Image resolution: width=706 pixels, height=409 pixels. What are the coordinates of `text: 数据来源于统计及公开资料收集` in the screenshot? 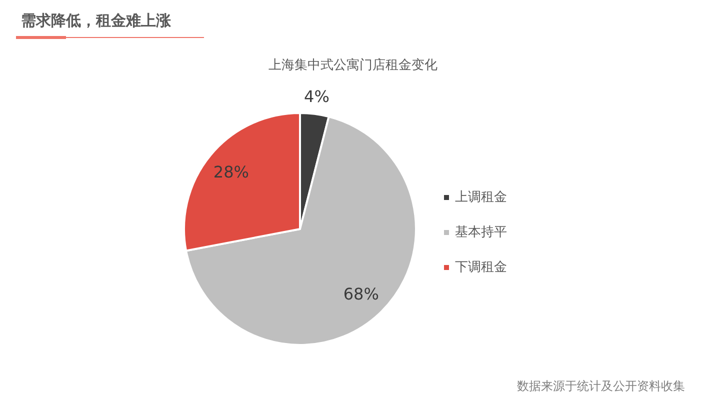 It's located at (601, 386).